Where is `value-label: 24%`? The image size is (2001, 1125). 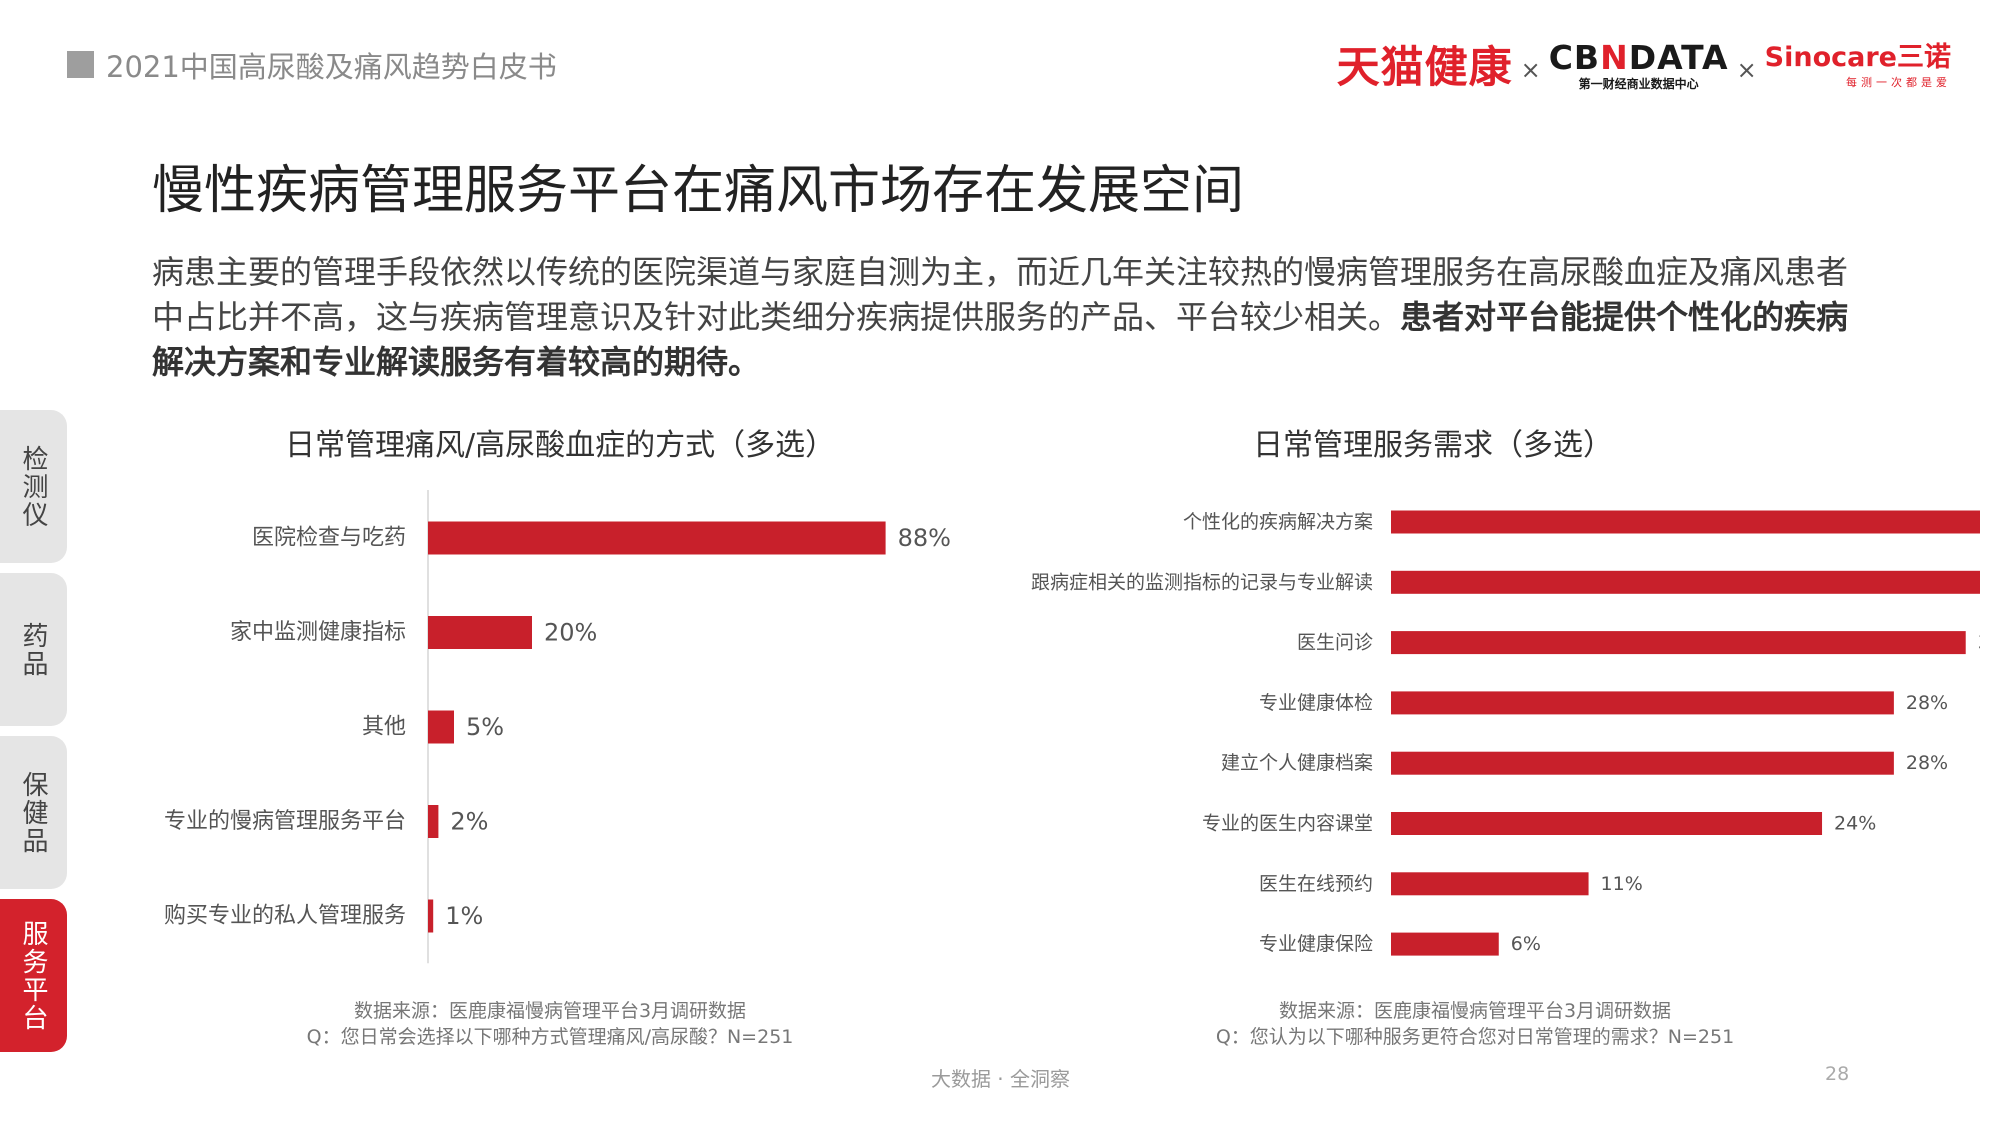 value-label: 24% is located at coordinates (1855, 824).